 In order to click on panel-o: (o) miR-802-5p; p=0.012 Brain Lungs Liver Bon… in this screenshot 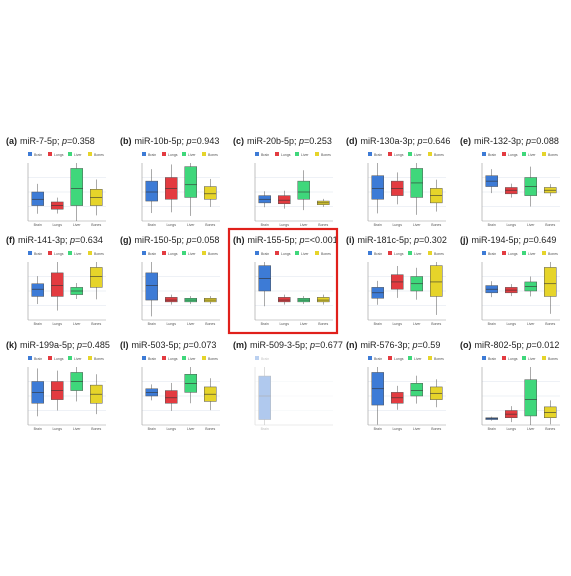, I will do `click(510, 385)`.